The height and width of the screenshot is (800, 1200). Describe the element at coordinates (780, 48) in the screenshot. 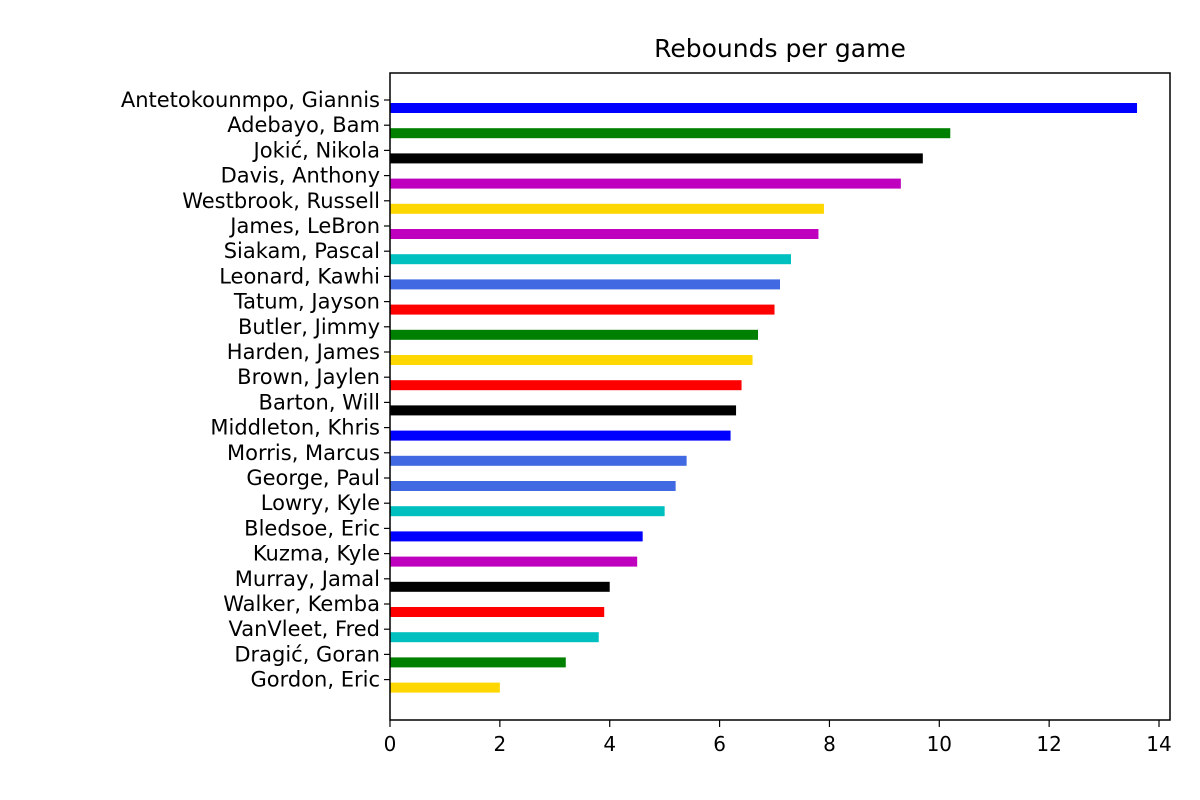

I see `chart-title: Rebounds per game` at that location.